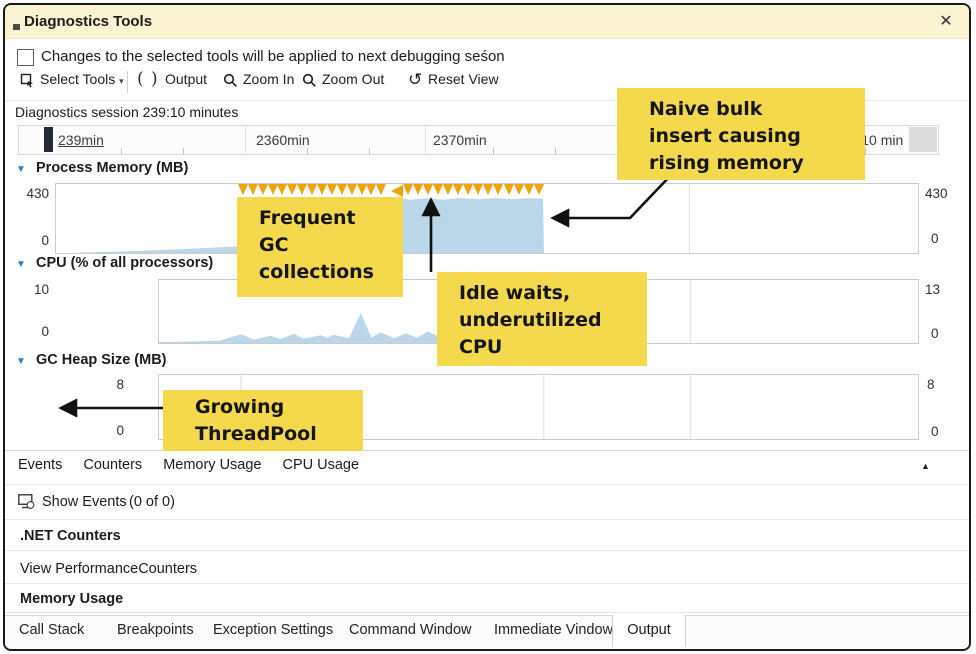 Image resolution: width=976 pixels, height=654 pixels. What do you see at coordinates (931, 384) in the screenshot?
I see `gcheap-axis-right-max: 8` at bounding box center [931, 384].